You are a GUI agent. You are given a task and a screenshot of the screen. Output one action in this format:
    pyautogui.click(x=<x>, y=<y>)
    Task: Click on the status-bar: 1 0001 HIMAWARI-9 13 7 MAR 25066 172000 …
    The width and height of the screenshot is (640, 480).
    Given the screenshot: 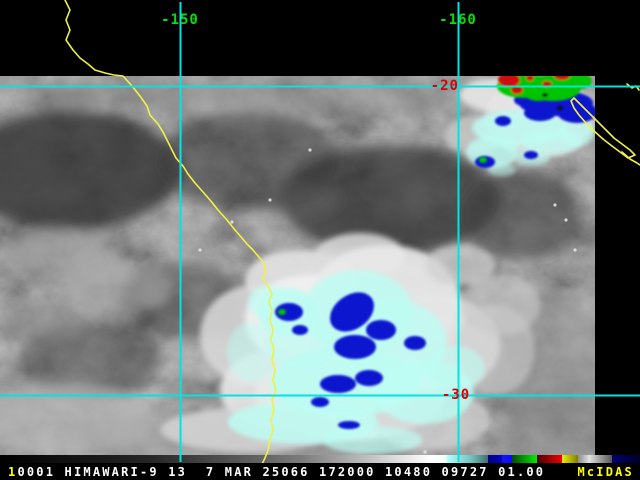 What is the action you would take?
    pyautogui.click(x=320, y=471)
    